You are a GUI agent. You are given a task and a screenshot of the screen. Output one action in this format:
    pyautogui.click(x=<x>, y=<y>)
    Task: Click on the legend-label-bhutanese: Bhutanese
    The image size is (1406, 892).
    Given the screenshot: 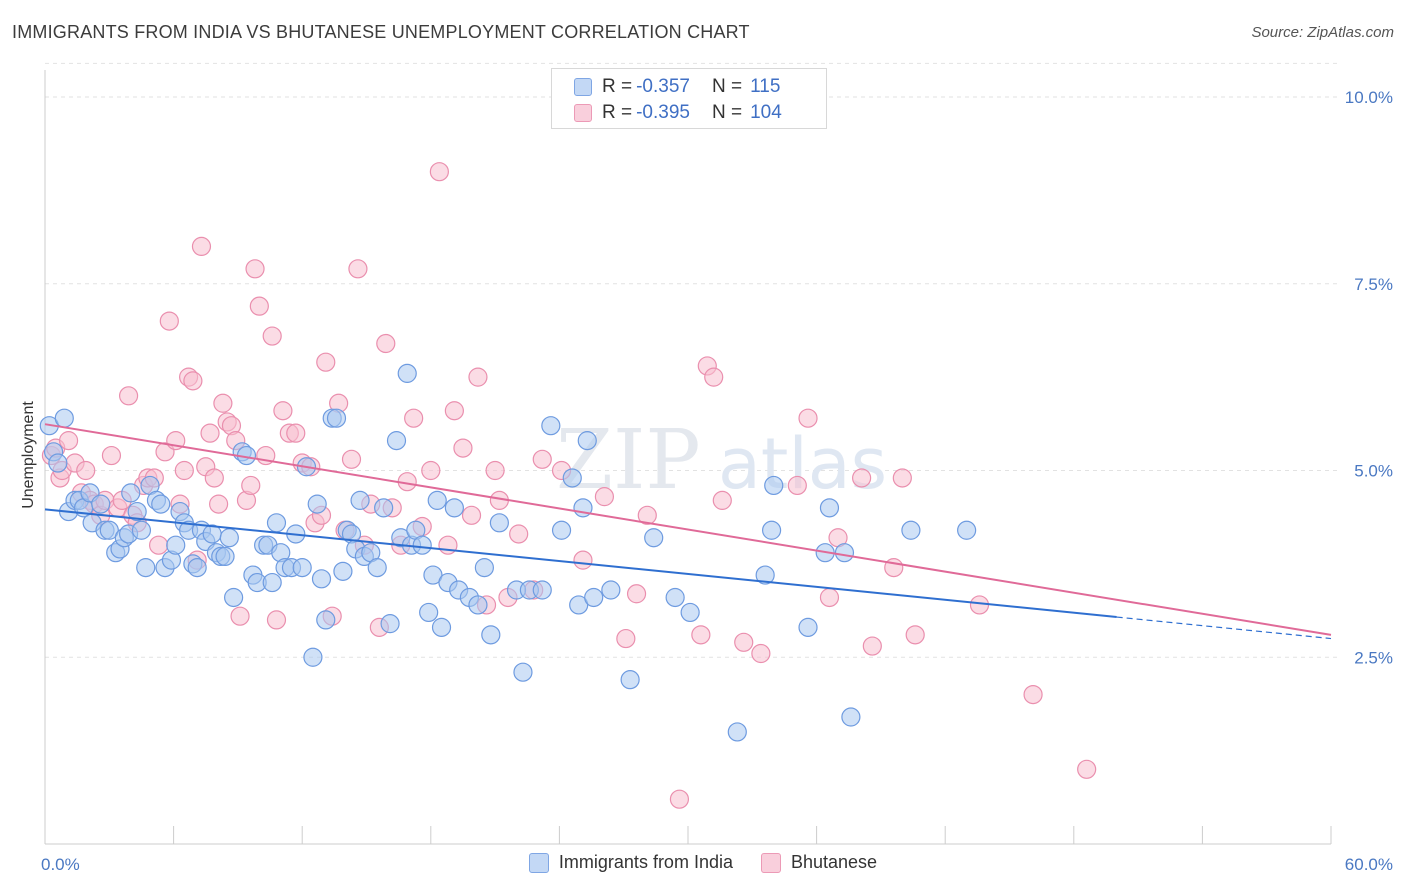 What is the action you would take?
    pyautogui.click(x=834, y=862)
    